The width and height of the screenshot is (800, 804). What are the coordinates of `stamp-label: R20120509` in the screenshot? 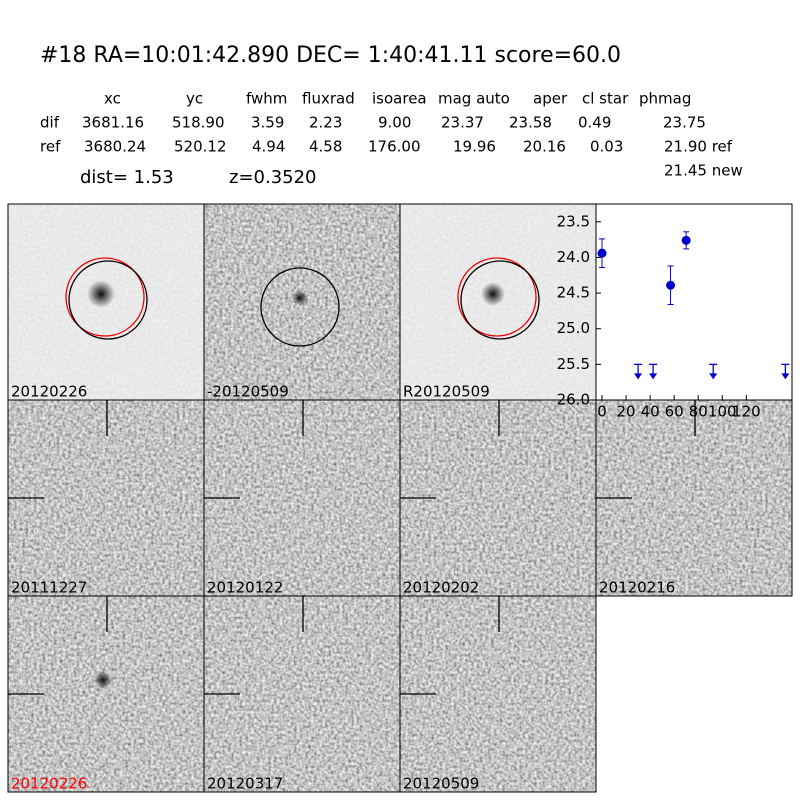 It's located at (446, 392).